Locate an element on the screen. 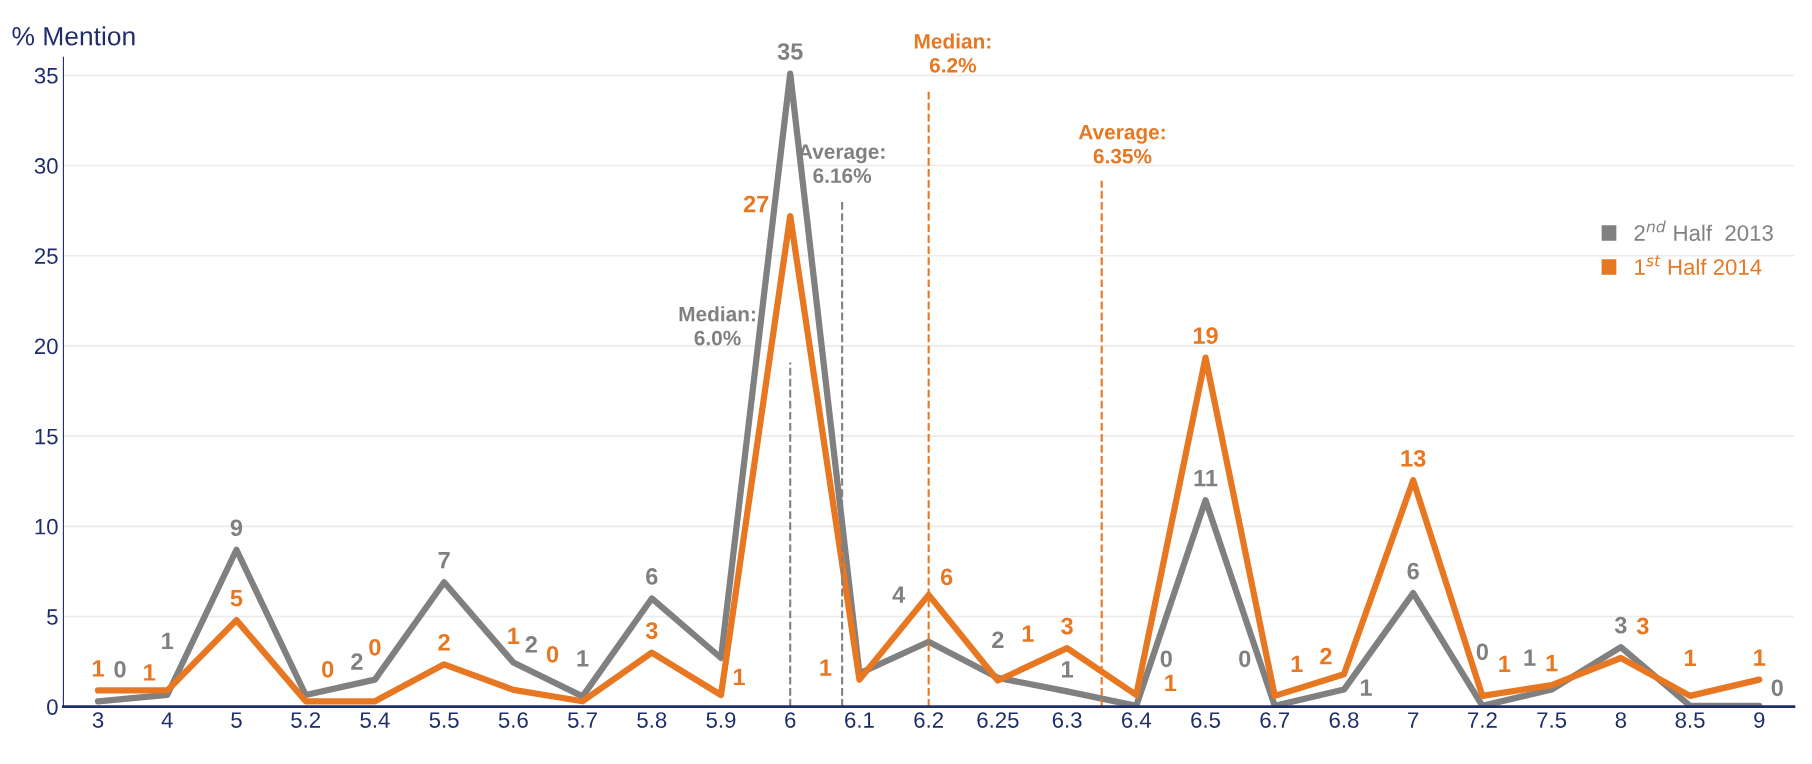 Image resolution: width=1812 pixels, height=764 pixels. annotation: Average: 6.35% is located at coordinates (1121, 144).